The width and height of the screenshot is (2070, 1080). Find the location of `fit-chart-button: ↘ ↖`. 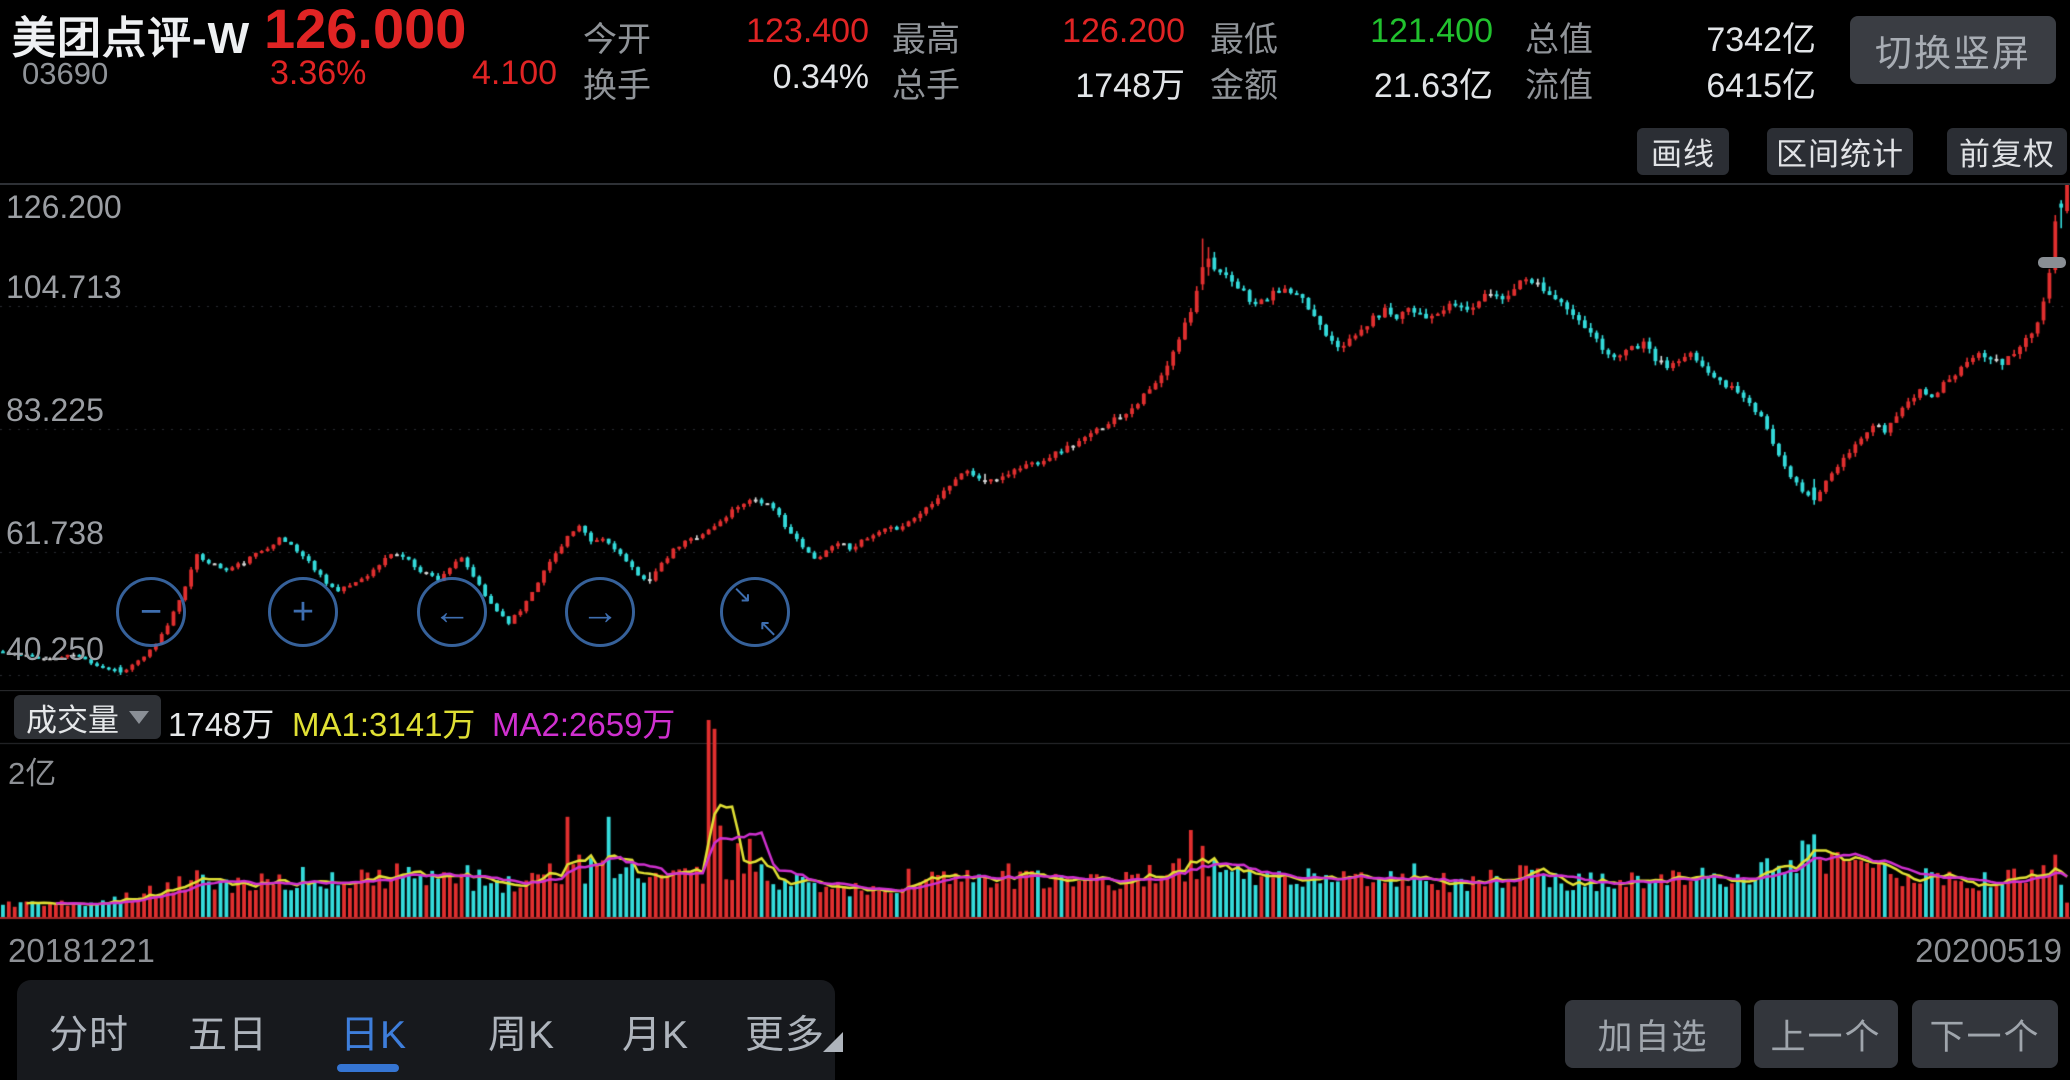

fit-chart-button: ↘ ↖ is located at coordinates (755, 612).